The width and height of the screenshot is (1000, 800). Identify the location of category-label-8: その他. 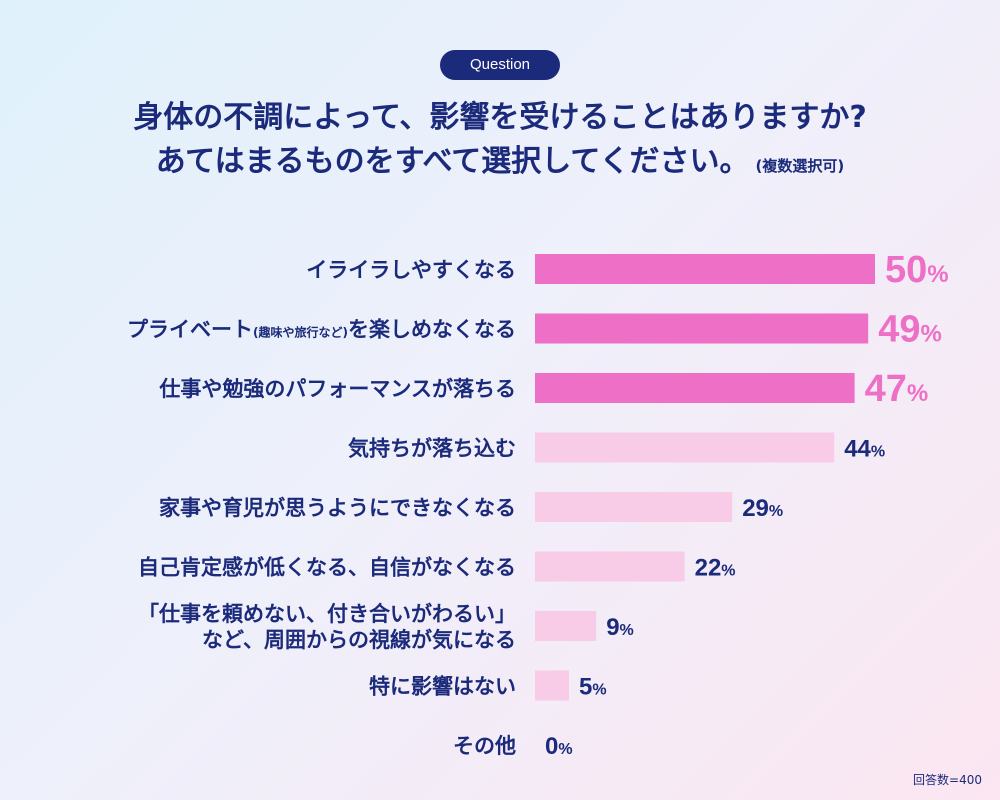
(484, 746).